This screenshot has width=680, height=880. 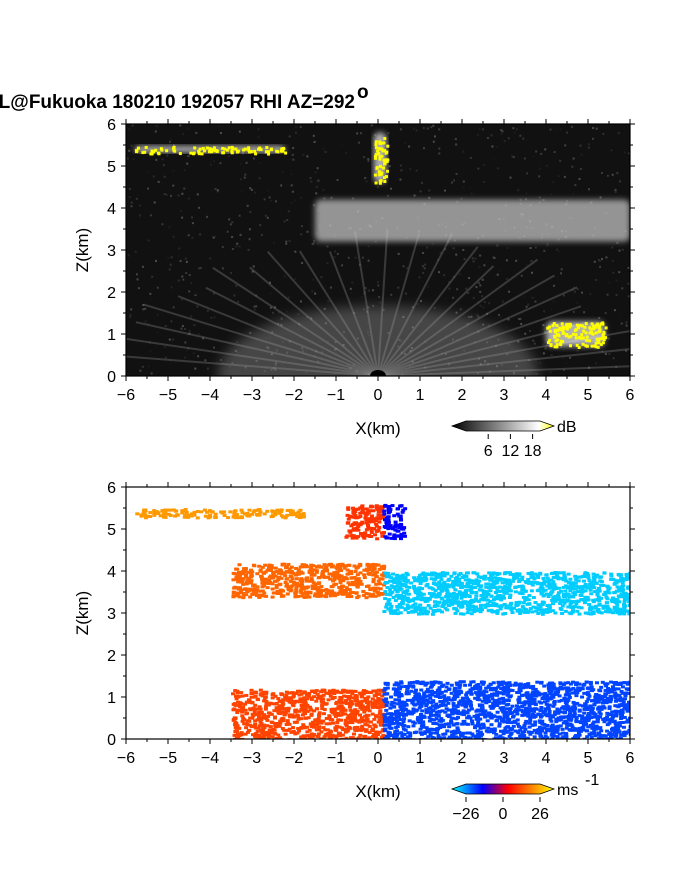 What do you see at coordinates (546, 395) in the screenshot?
I see `reflectivity-x-tick-label: 4` at bounding box center [546, 395].